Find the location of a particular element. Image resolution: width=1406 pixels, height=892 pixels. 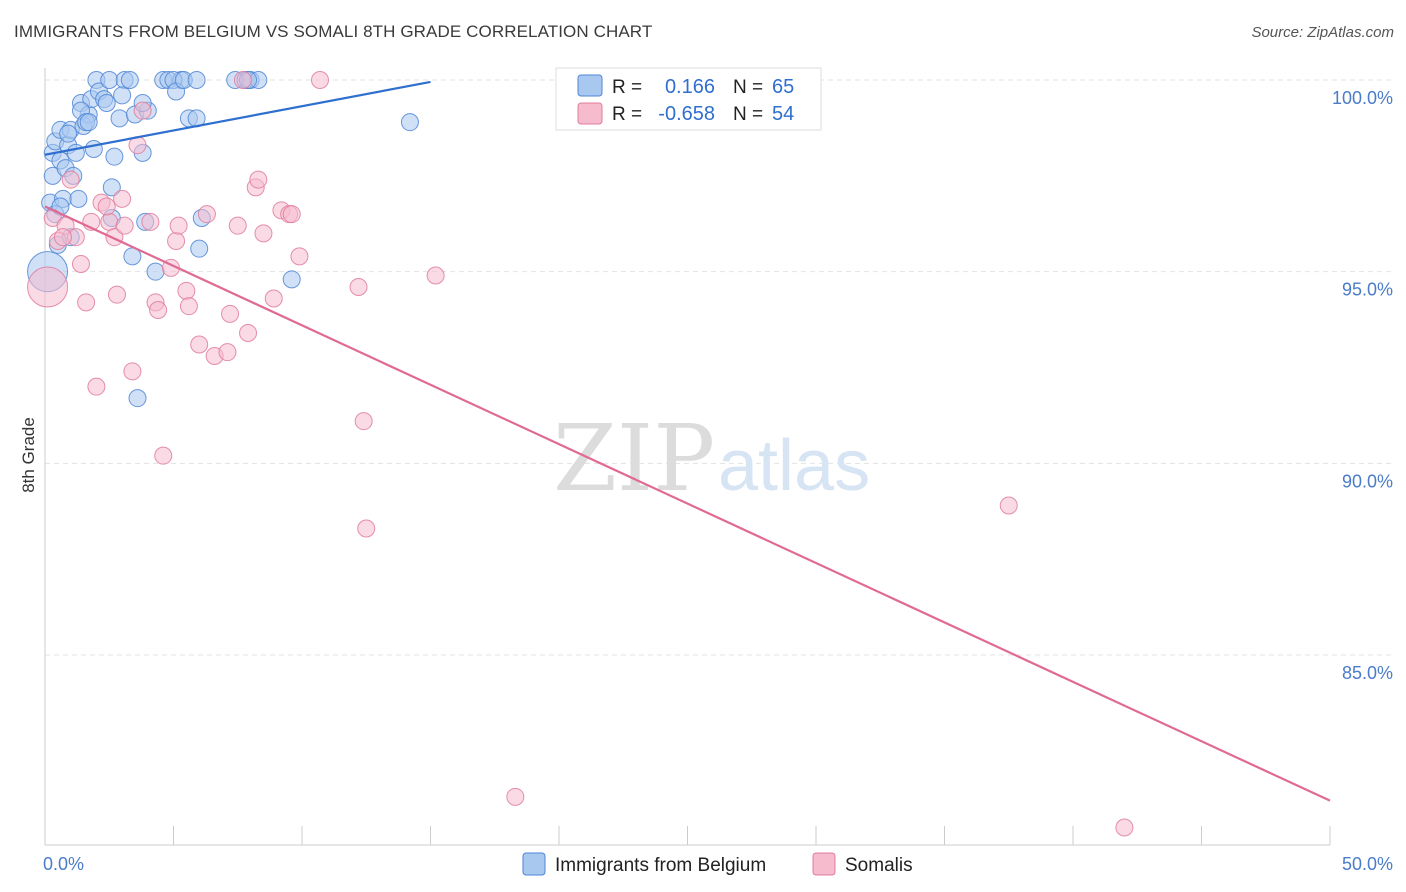

legend-label-belgium: Immigrants from Belgium is located at coordinates (660, 865).